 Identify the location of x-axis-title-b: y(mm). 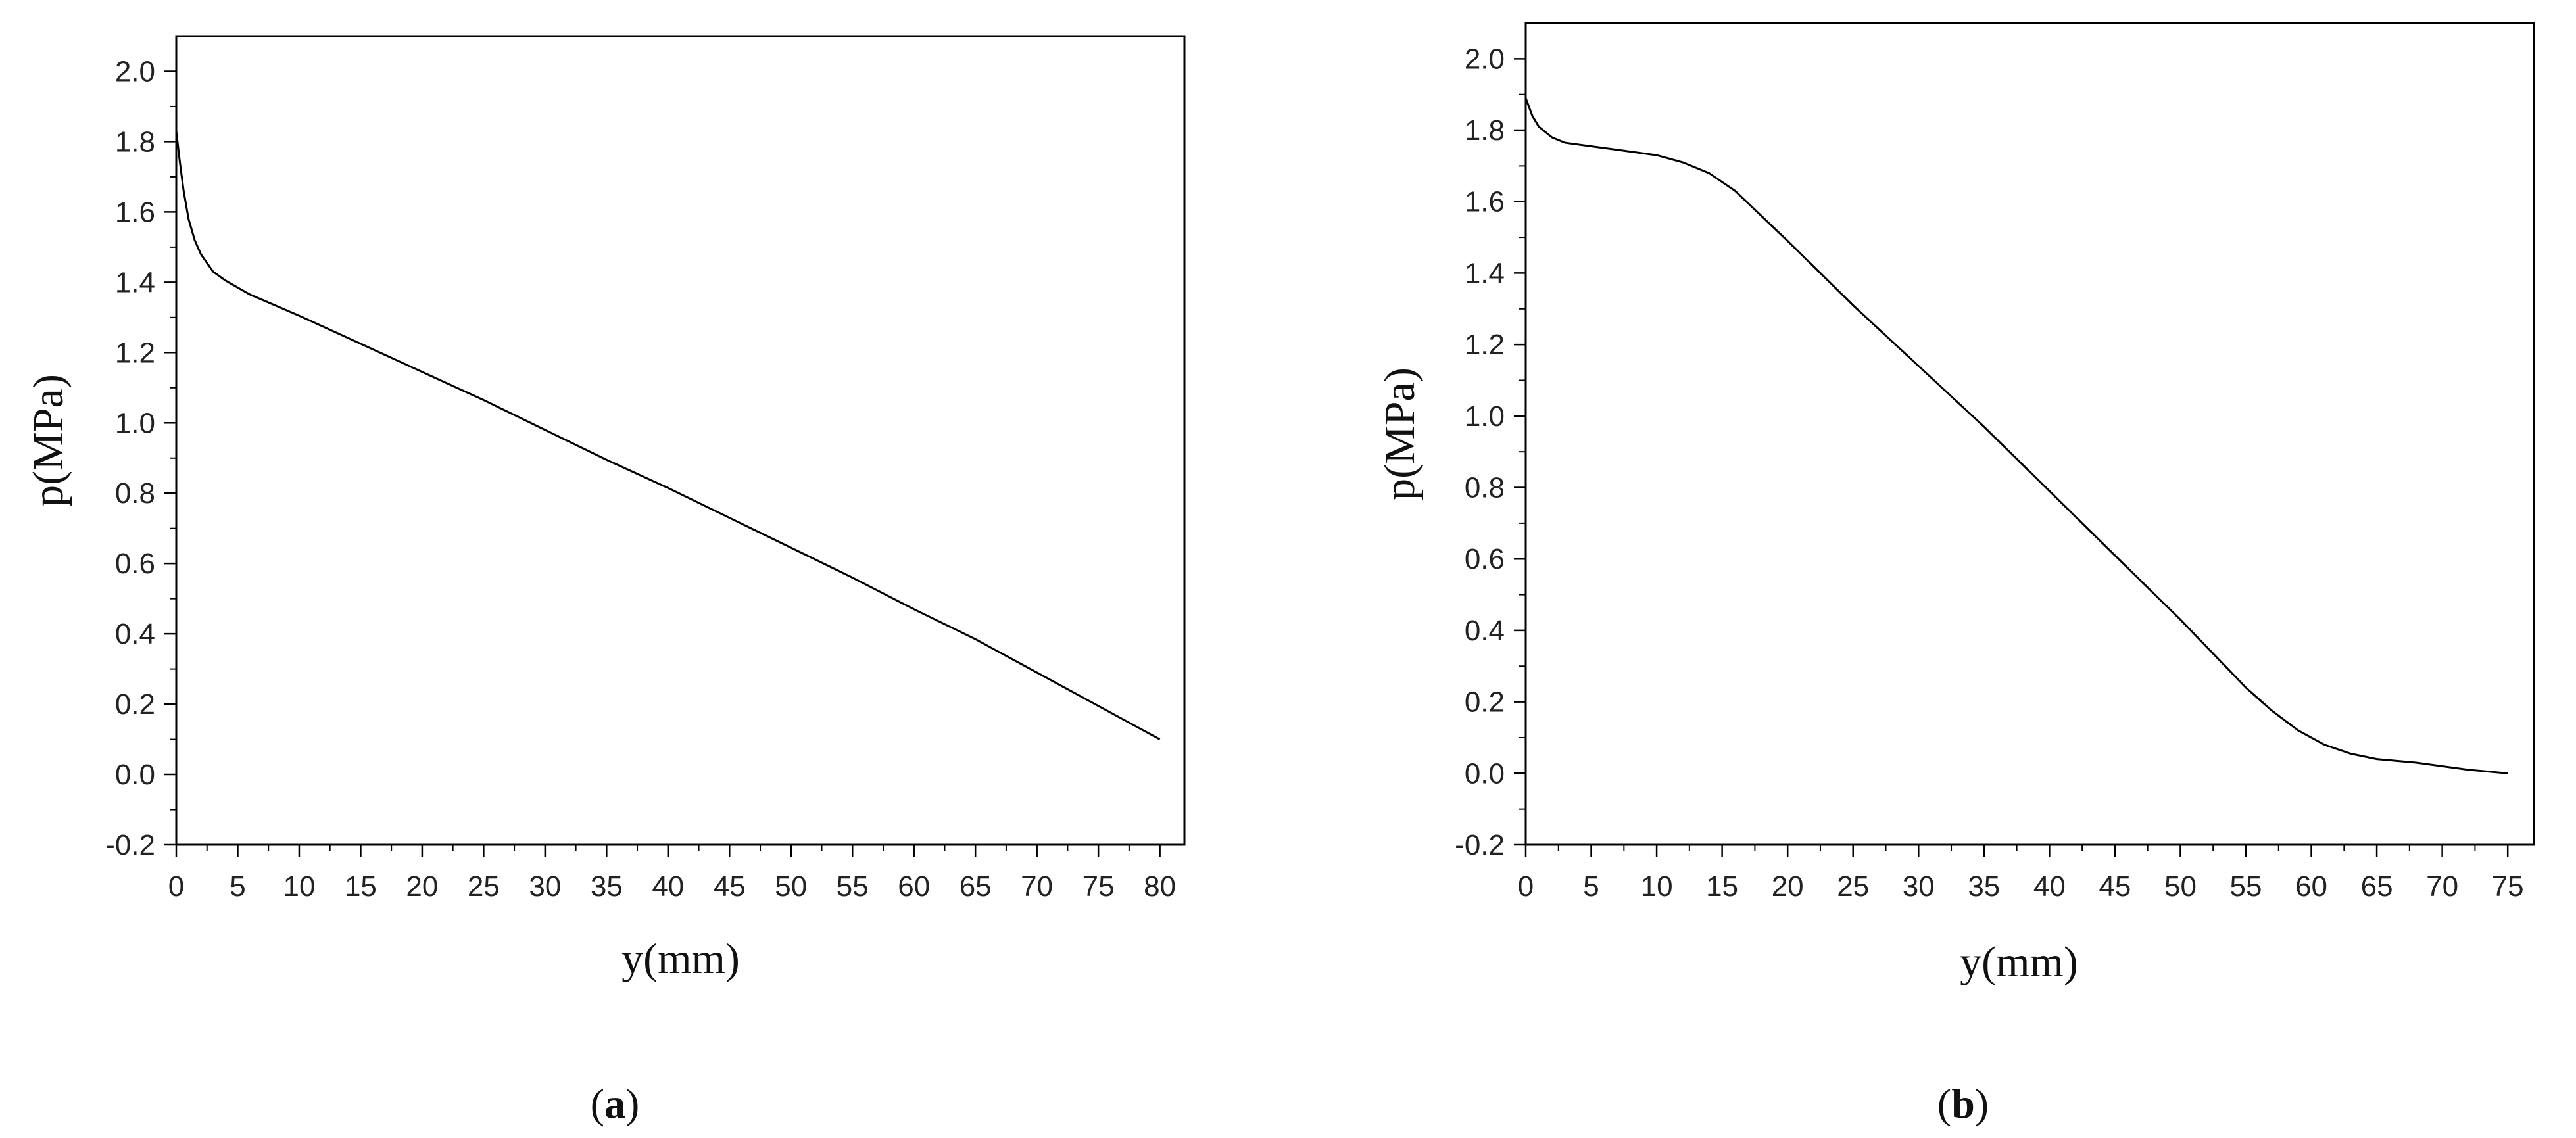
(2019, 962).